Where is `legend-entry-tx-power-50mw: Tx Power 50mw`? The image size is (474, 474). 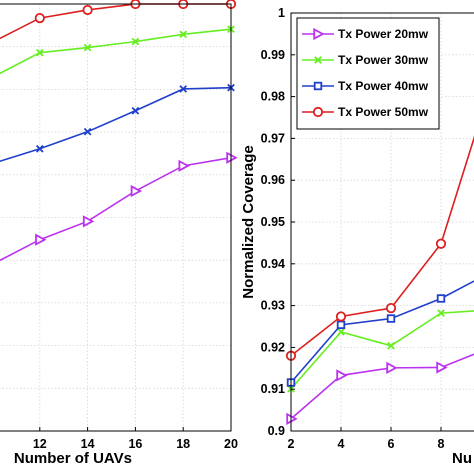
legend-entry-tx-power-50mw: Tx Power 50mw is located at coordinates (365, 112).